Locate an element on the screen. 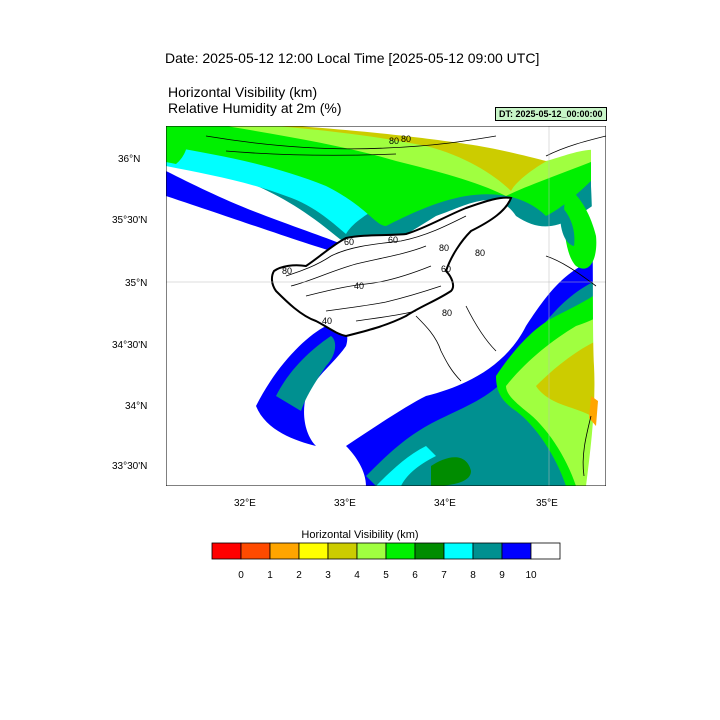 This screenshot has height=720, width=720. band-blue-ne is located at coordinates (256, 212).